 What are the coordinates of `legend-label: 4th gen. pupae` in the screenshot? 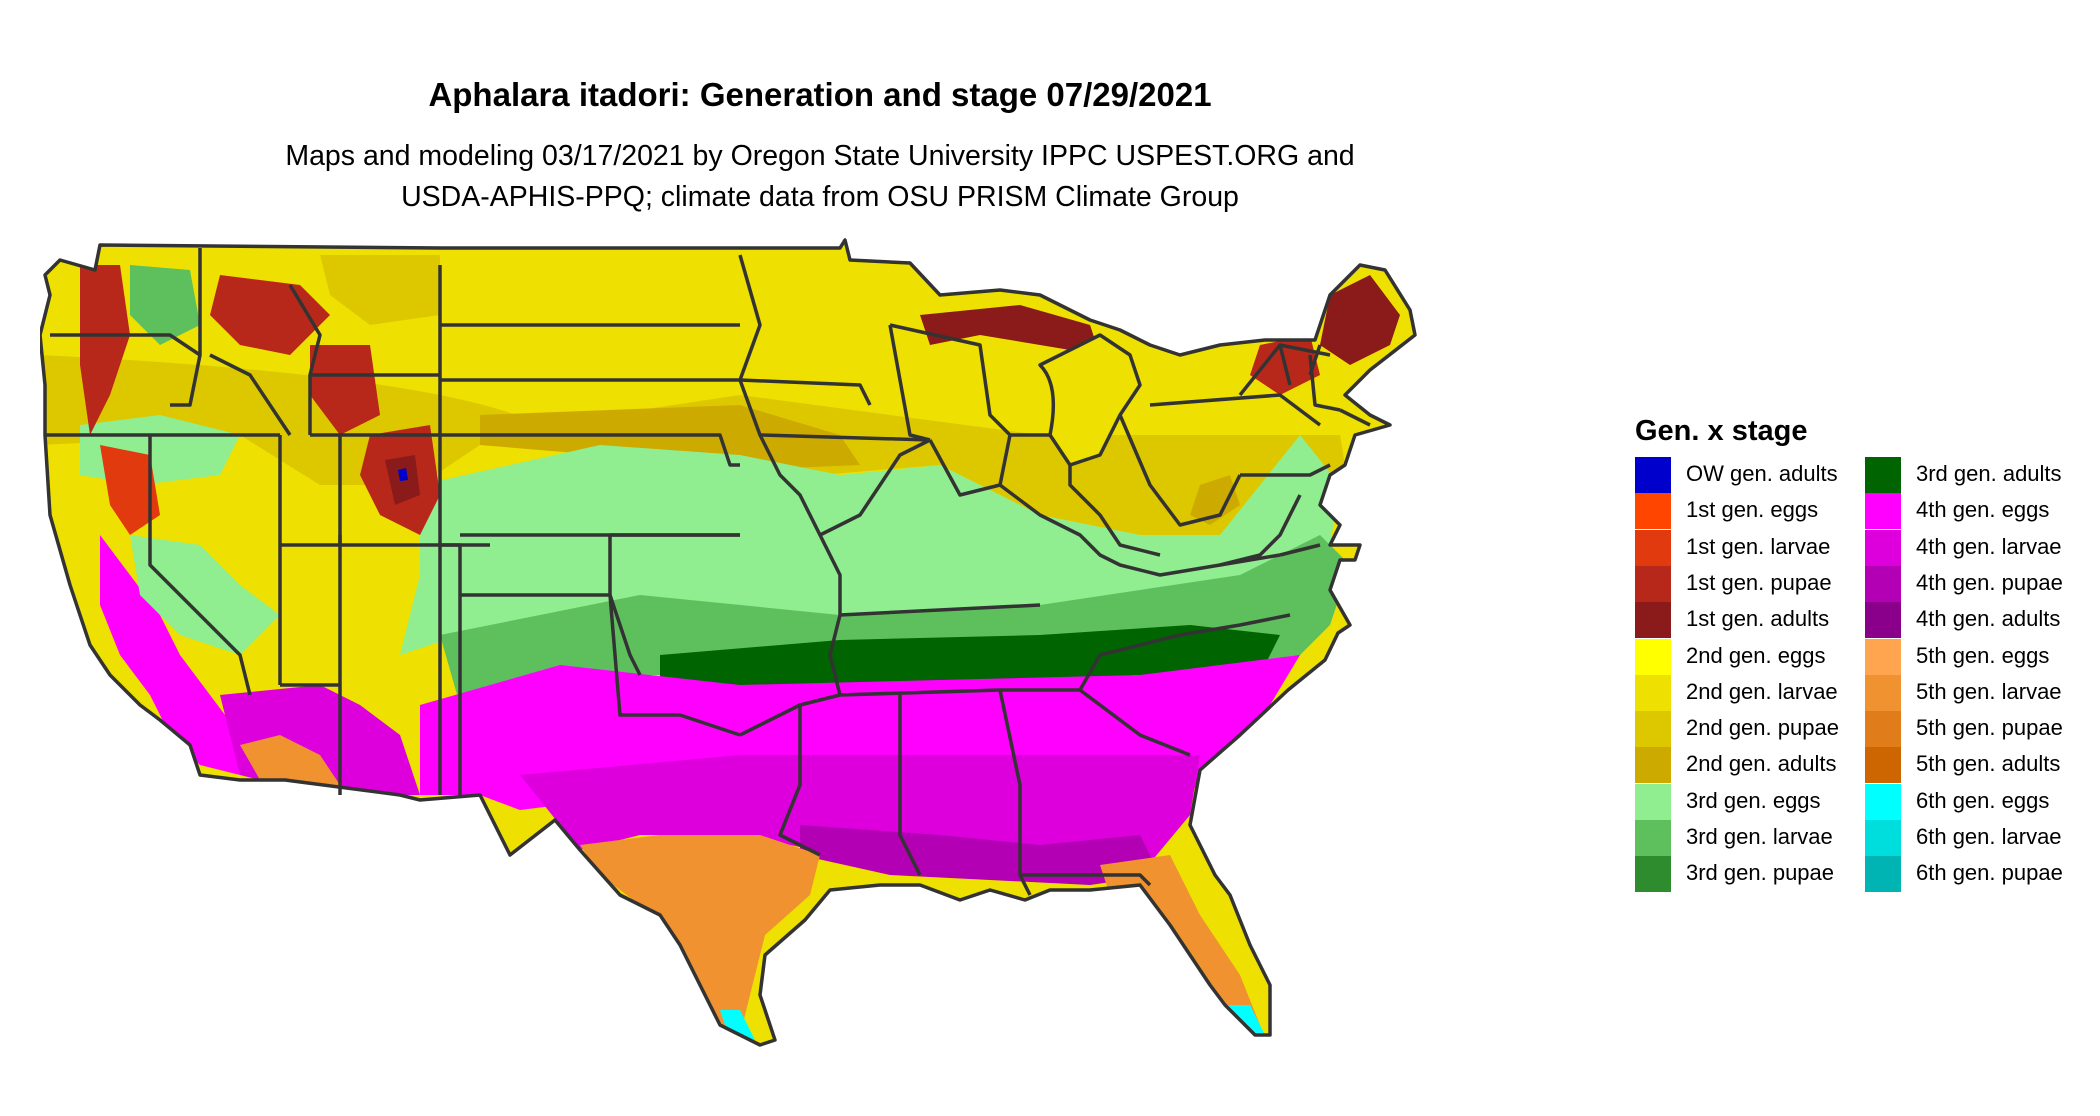 It's located at (1989, 582).